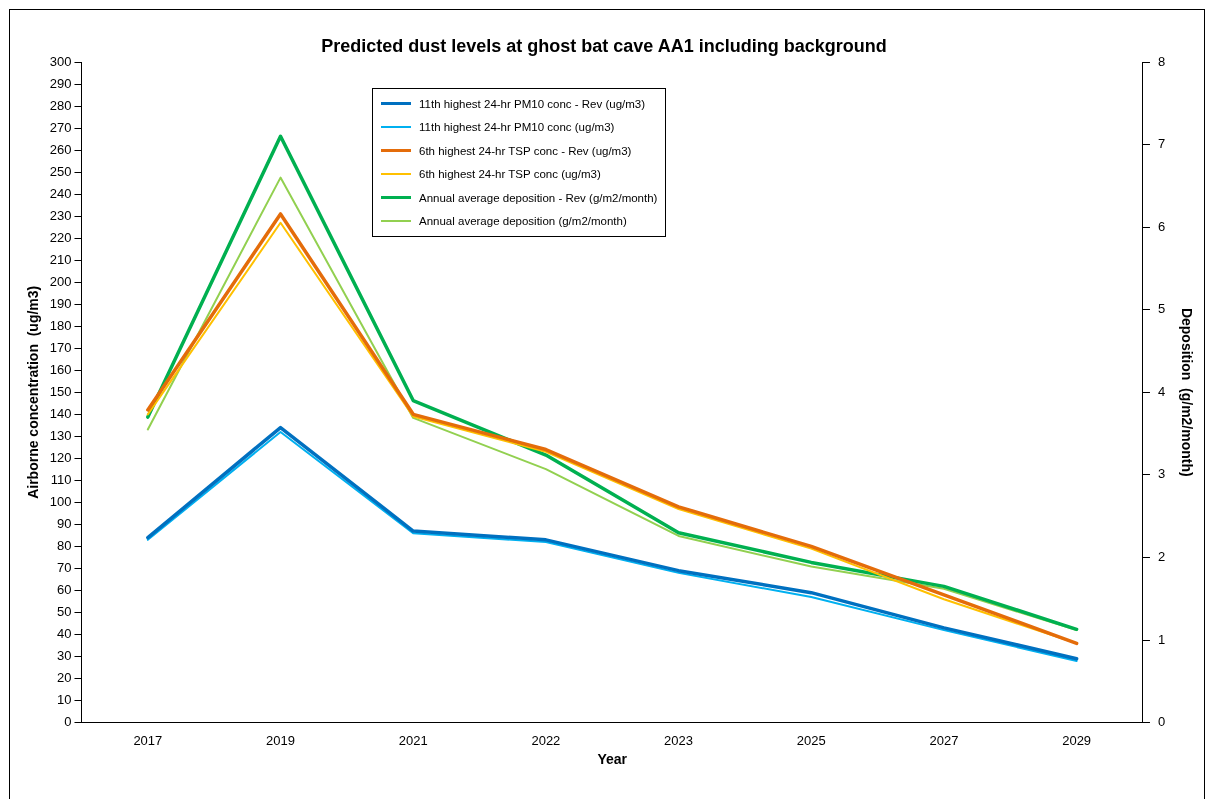 The image size is (1208, 799). Describe the element at coordinates (604, 46) in the screenshot. I see `chart-title: Predicted dust levels at ghost bat cave AA1 including background` at that location.